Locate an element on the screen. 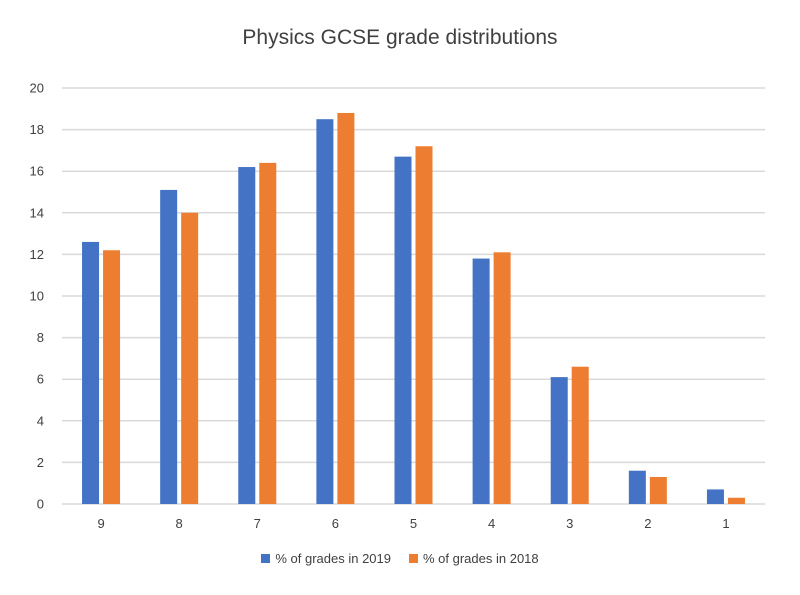 The width and height of the screenshot is (800, 595). legend-swatch-2019 is located at coordinates (266, 558).